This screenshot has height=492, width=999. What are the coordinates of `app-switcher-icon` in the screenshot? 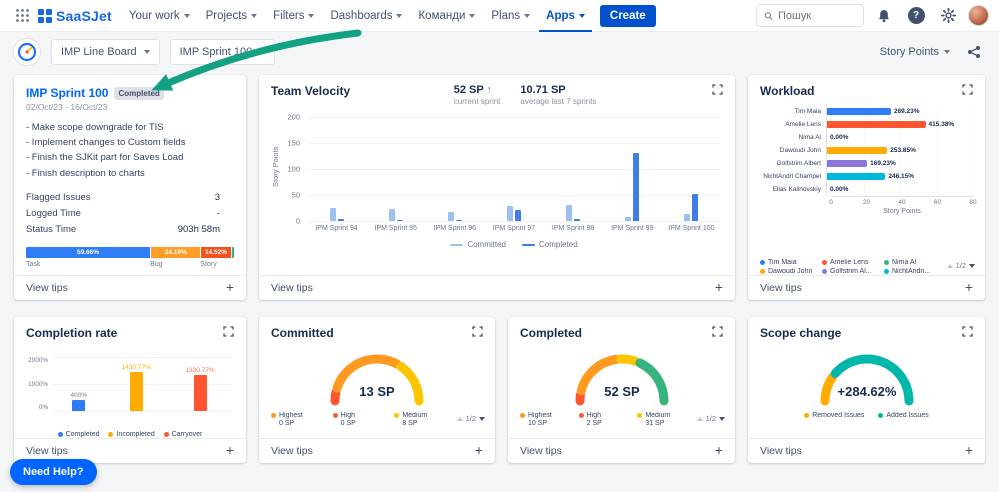 It's located at (22, 16).